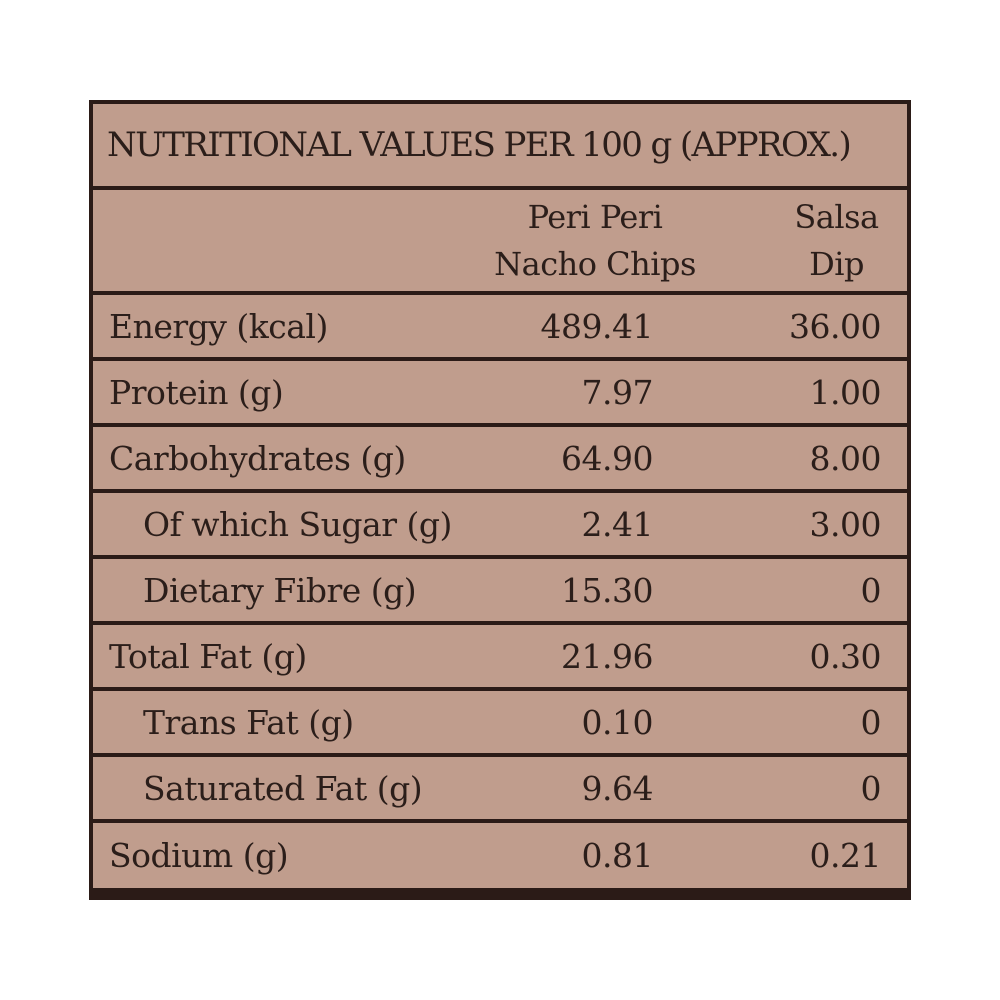  Describe the element at coordinates (617, 788) in the screenshot. I see `chips-value: 9.64` at that location.